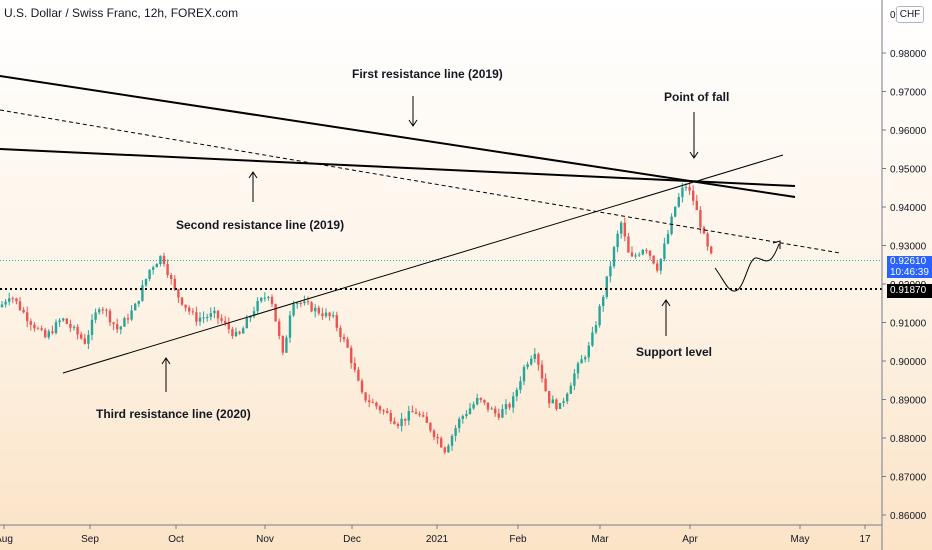 The height and width of the screenshot is (550, 932). I want to click on x-tick-label: May, so click(800, 539).